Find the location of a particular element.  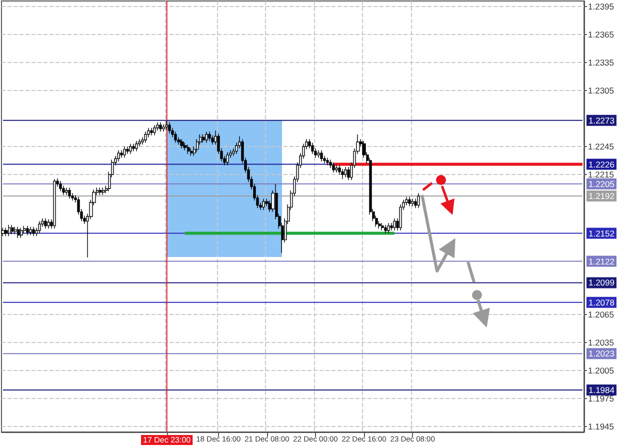

ref-line-label: 1.2152 is located at coordinates (601, 233).